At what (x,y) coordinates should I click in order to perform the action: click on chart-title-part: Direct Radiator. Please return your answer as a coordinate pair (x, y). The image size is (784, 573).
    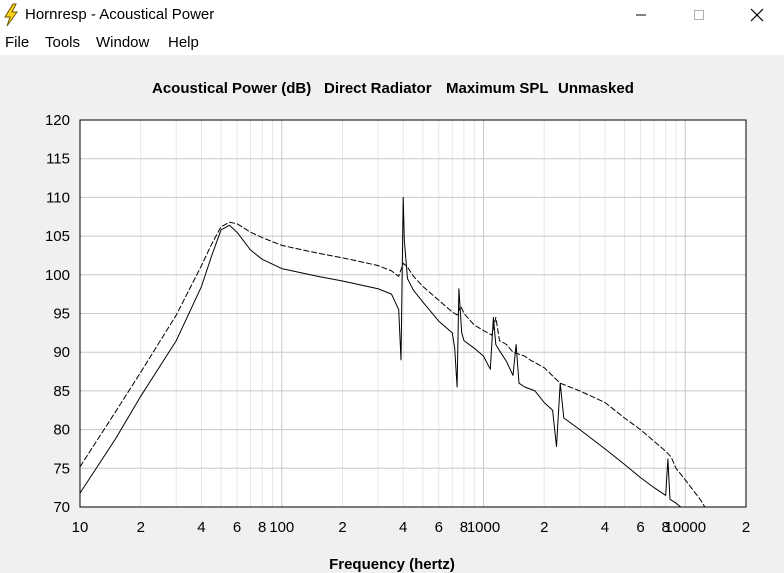
    Looking at the image, I should click on (378, 88).